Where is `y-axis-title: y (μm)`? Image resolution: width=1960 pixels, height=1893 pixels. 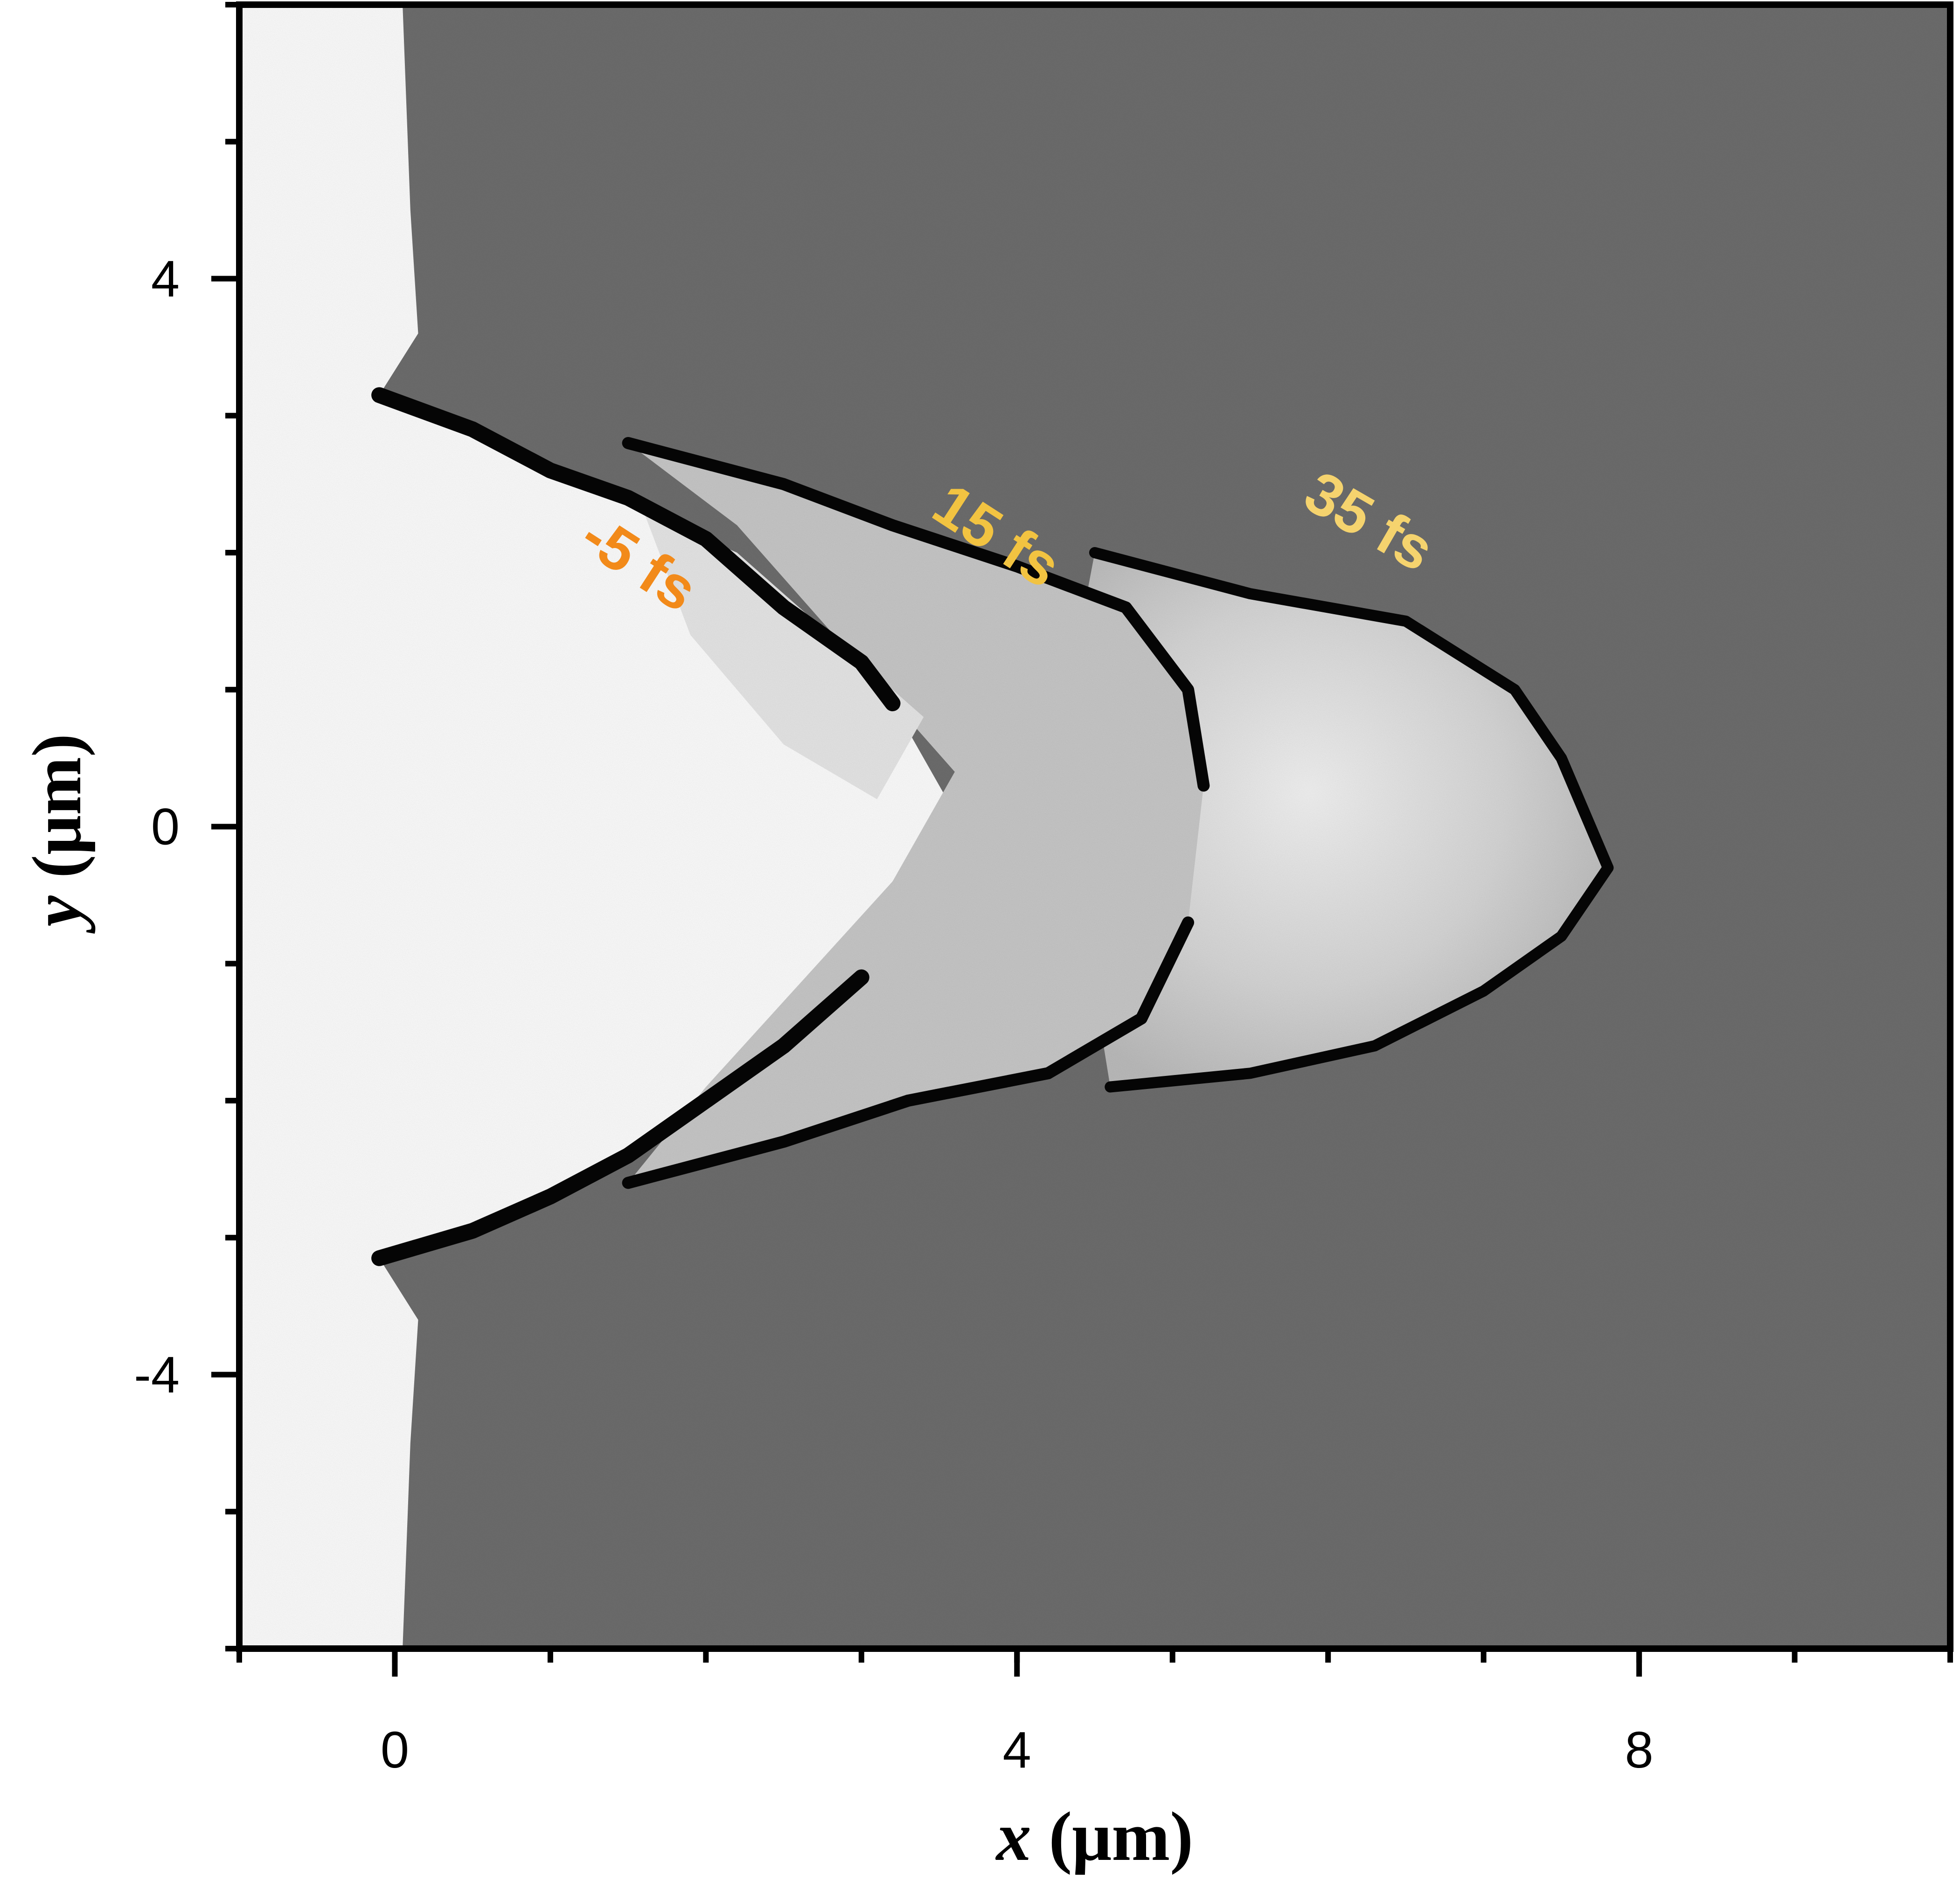
y-axis-title: y (μm) is located at coordinates (57, 834).